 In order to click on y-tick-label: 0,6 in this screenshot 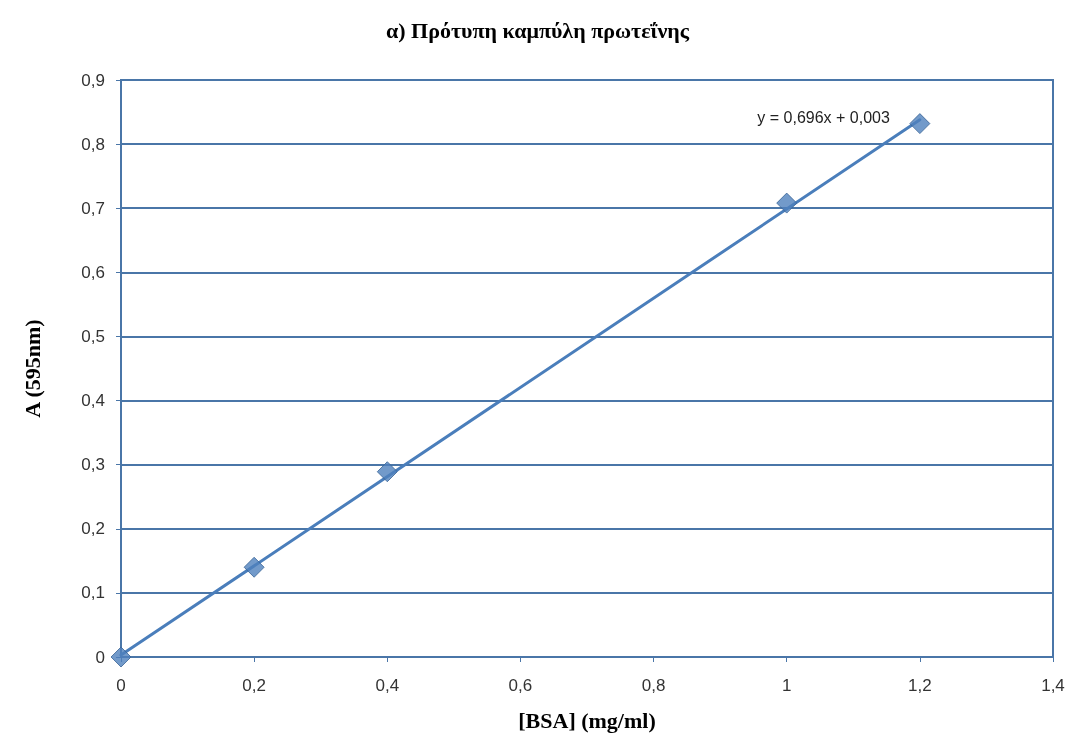, I will do `click(93, 272)`.